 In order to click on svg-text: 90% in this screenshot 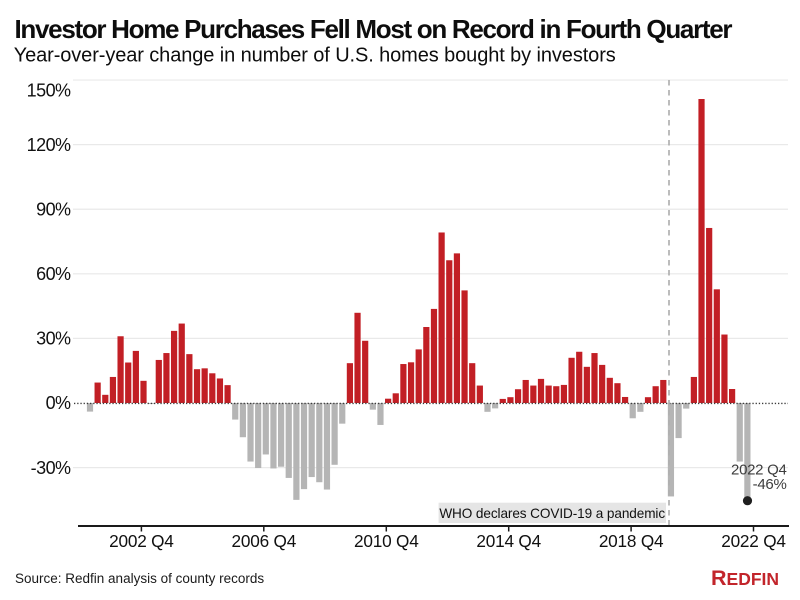, I will do `click(53, 209)`.